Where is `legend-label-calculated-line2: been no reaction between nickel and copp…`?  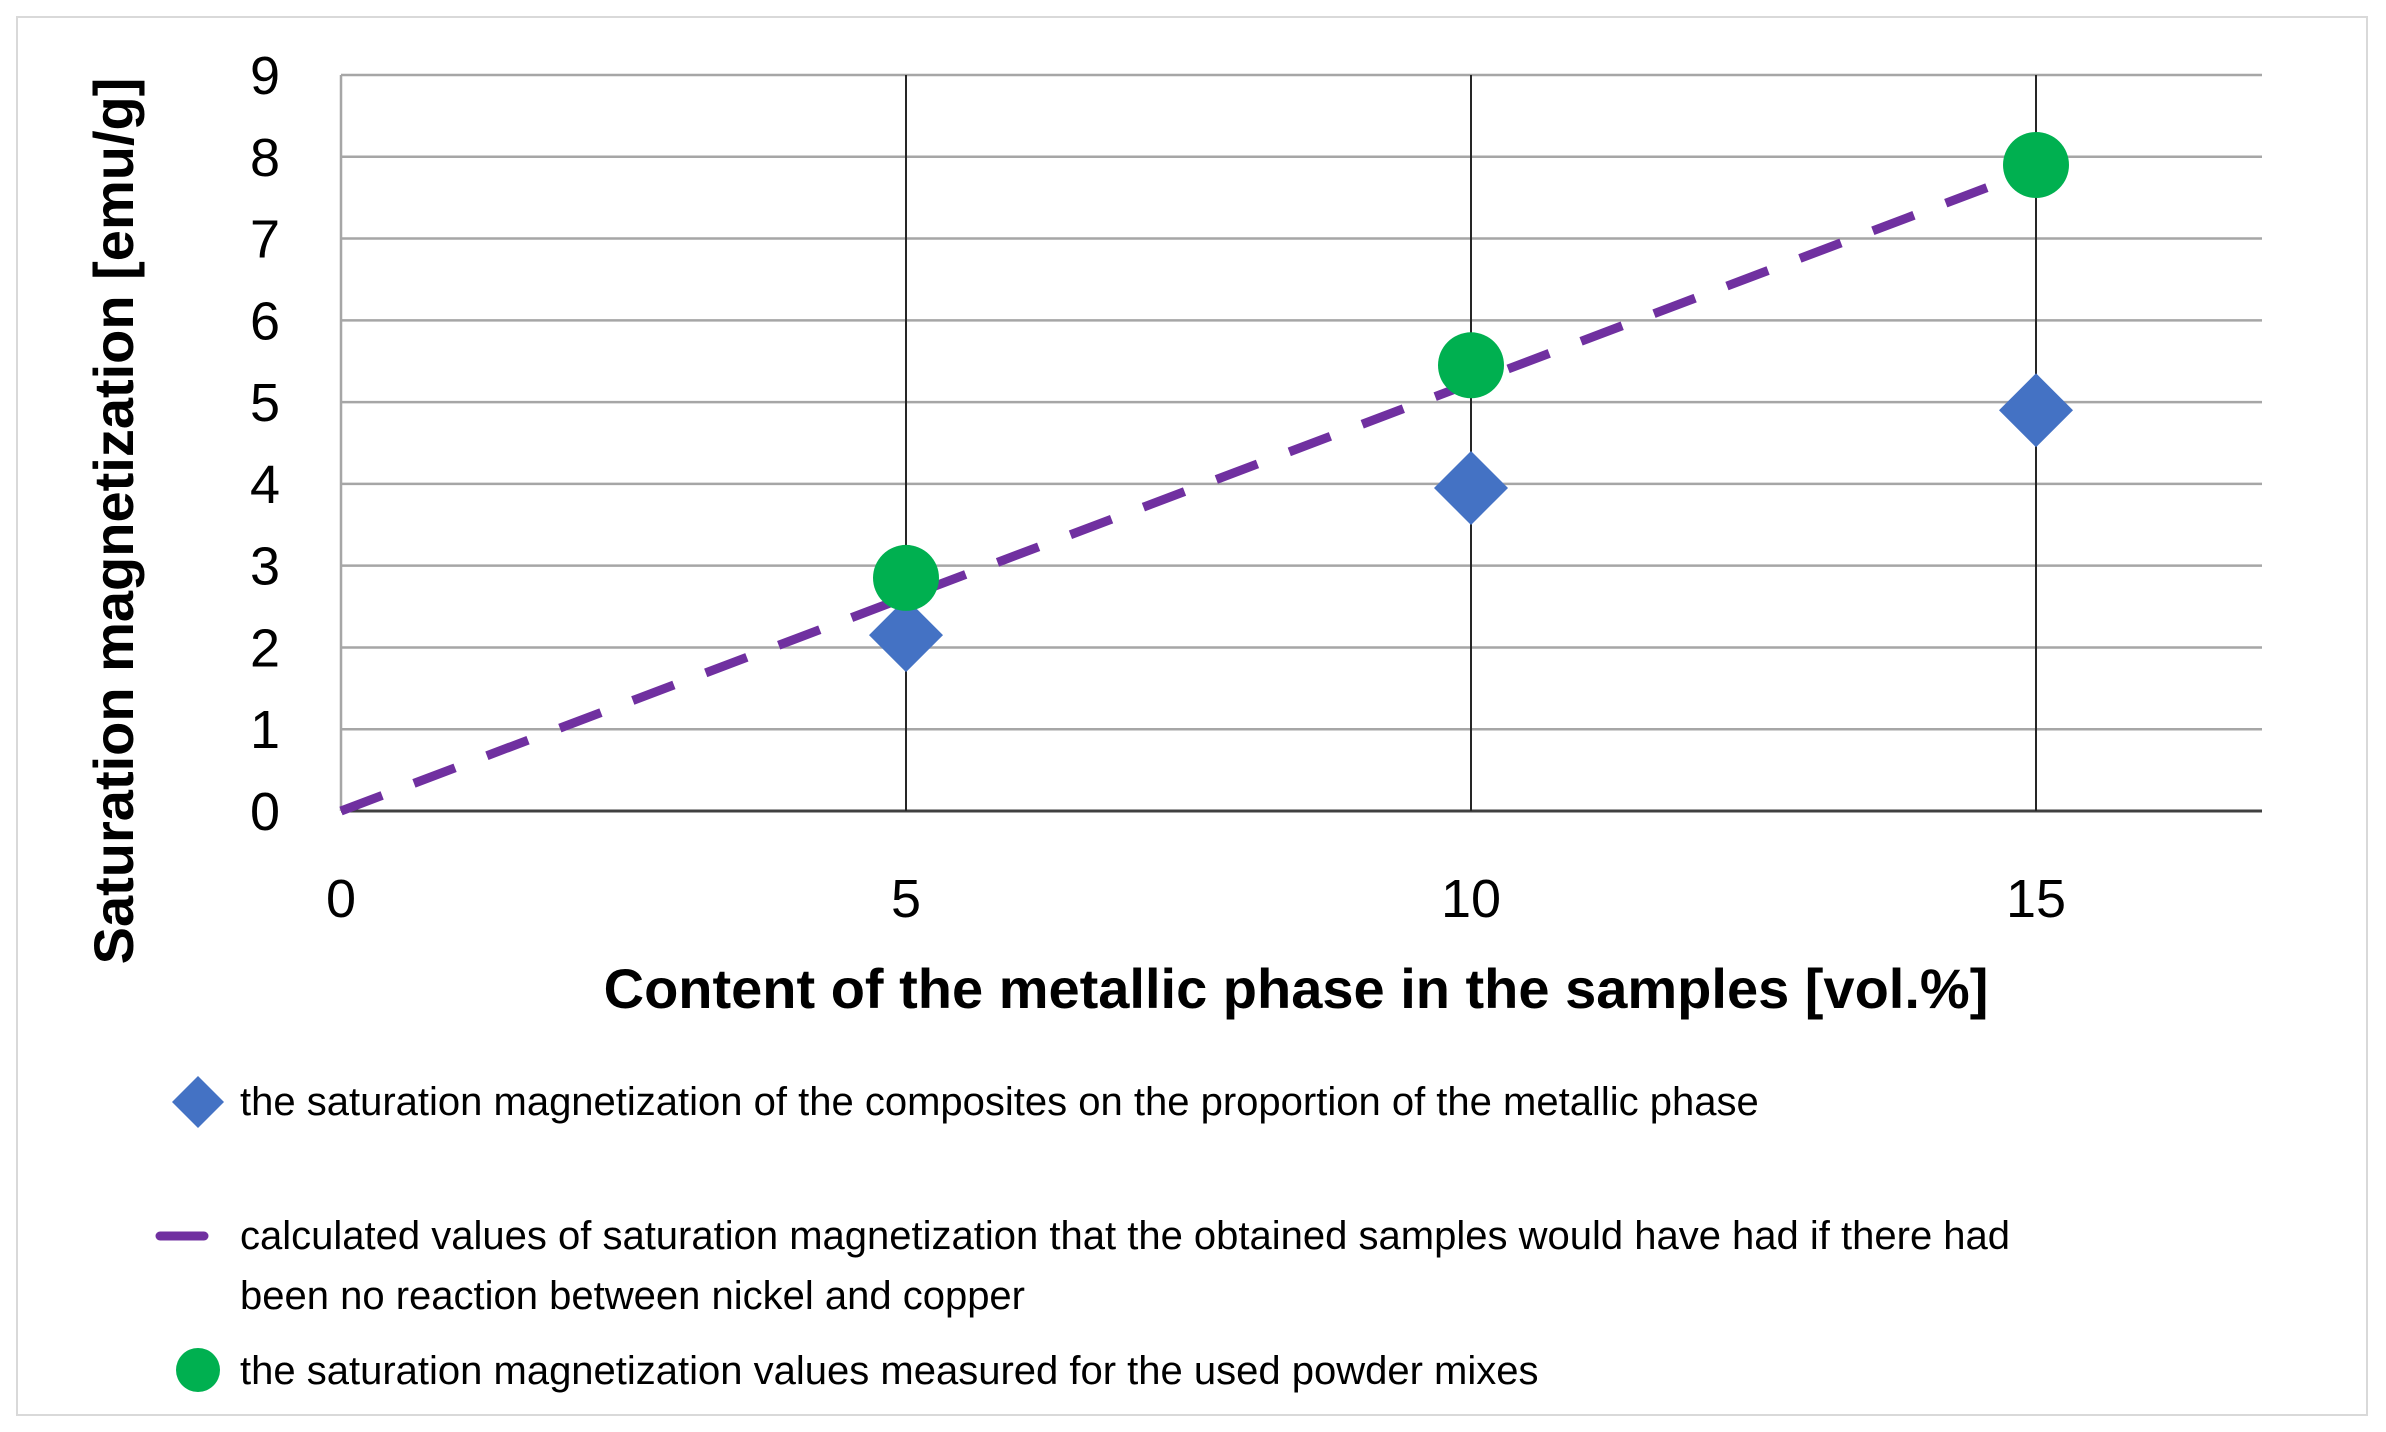 legend-label-calculated-line2: been no reaction between nickel and copp… is located at coordinates (632, 1296).